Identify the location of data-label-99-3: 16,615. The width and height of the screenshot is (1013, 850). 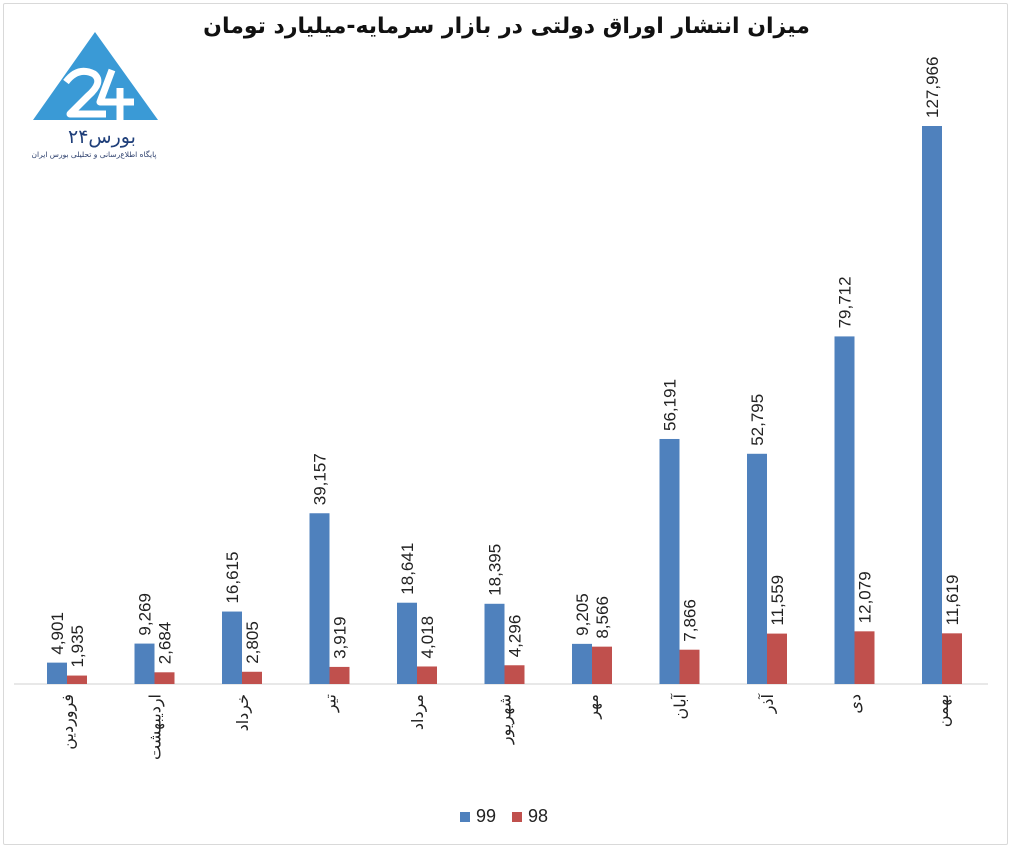
(232, 578).